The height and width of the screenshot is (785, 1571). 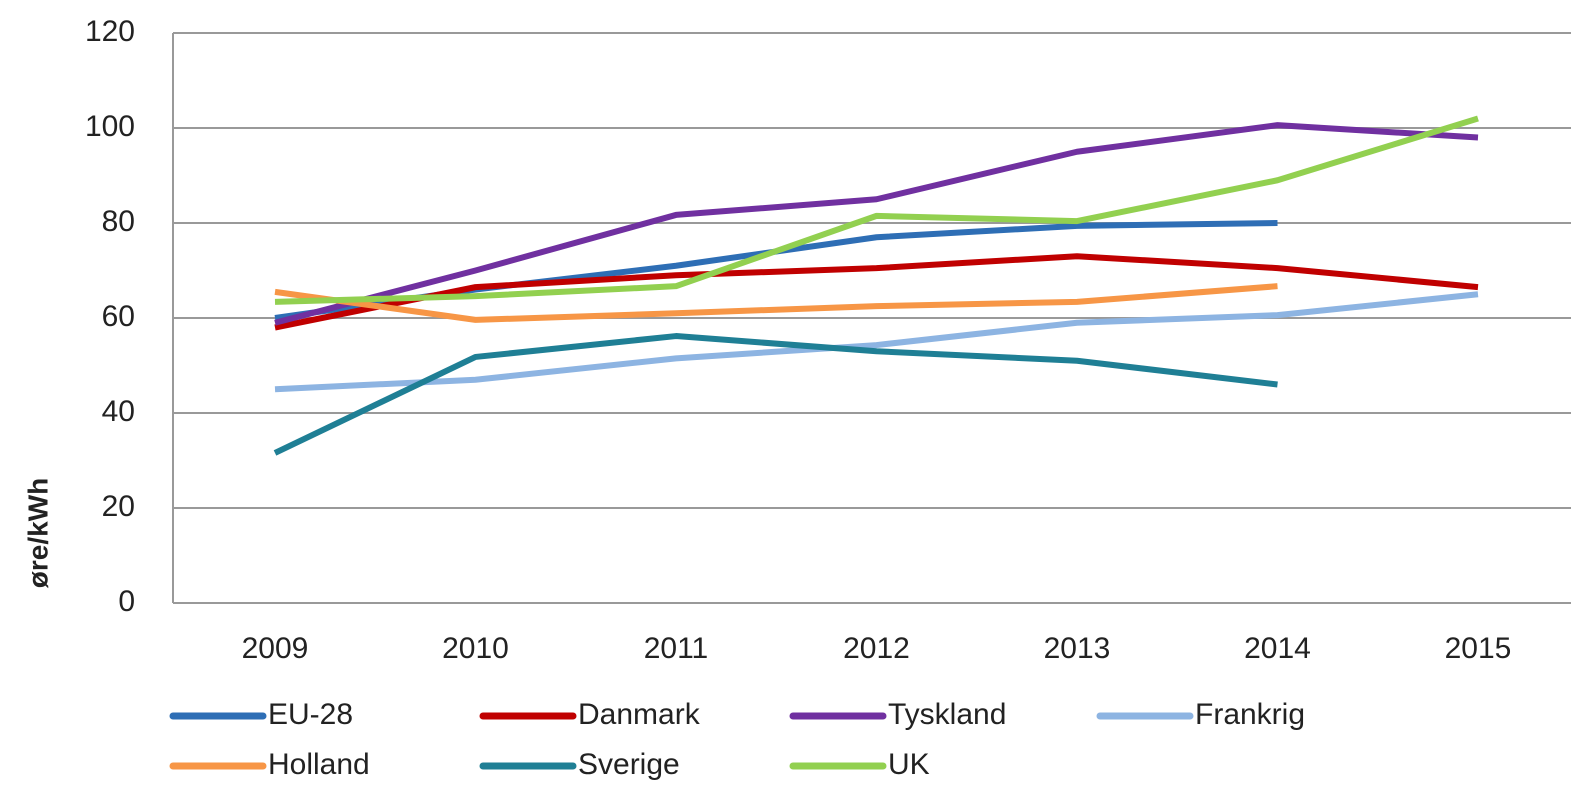 What do you see at coordinates (275, 648) in the screenshot?
I see `x-tick-label: 2009` at bounding box center [275, 648].